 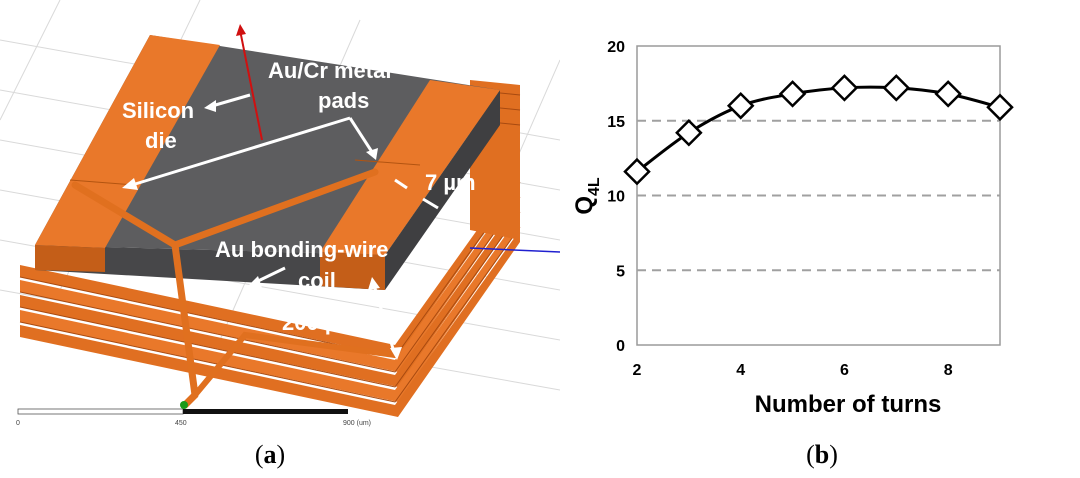 What do you see at coordinates (822, 454) in the screenshot?
I see `caption-b: (b)` at bounding box center [822, 454].